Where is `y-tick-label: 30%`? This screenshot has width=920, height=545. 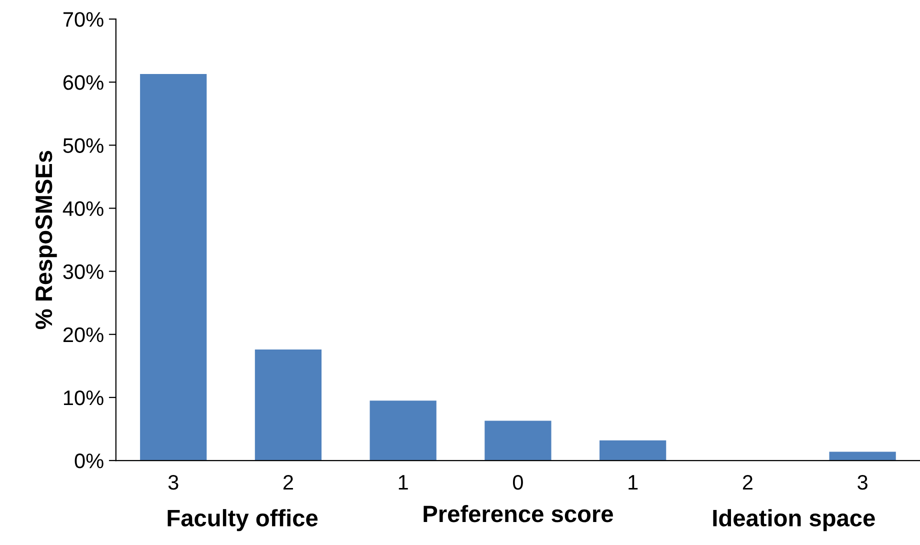 y-tick-label: 30% is located at coordinates (83, 272).